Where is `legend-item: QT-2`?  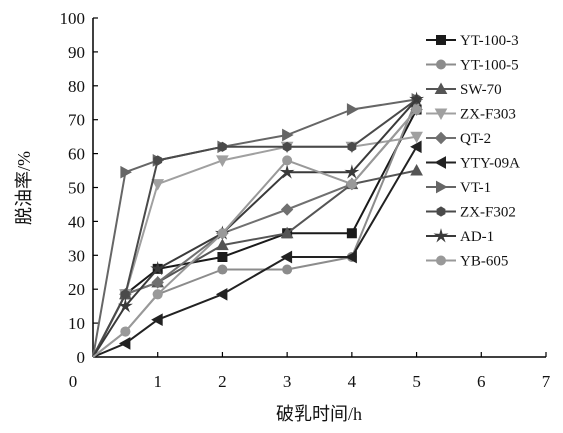 legend-item: QT-2 is located at coordinates (458, 139).